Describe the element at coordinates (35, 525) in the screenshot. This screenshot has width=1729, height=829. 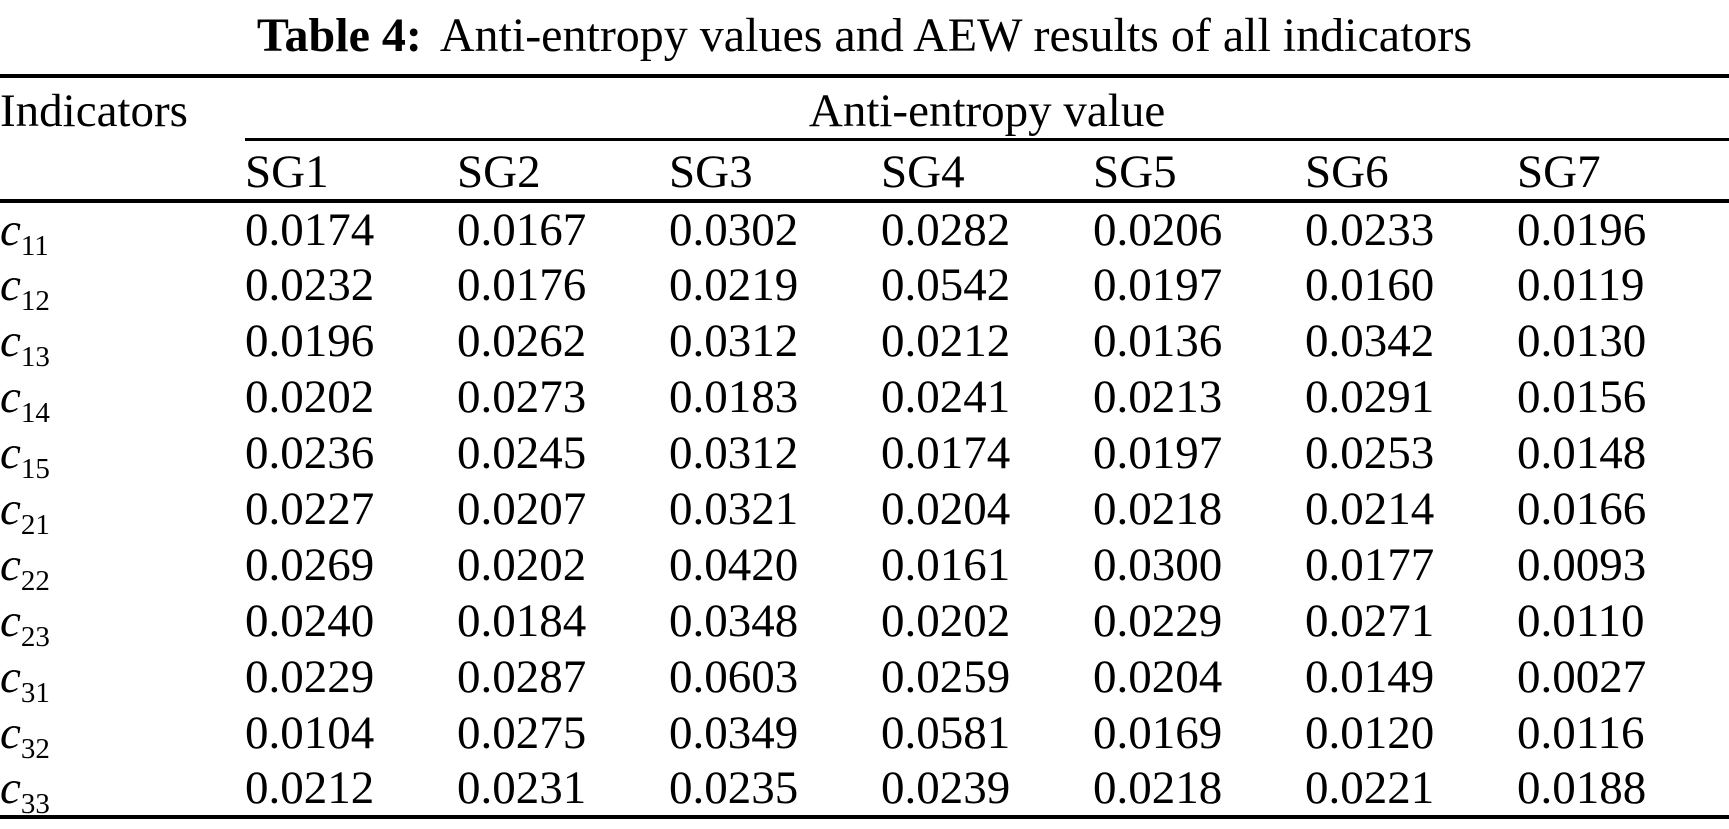
I see `indicator-subscript: 21` at that location.